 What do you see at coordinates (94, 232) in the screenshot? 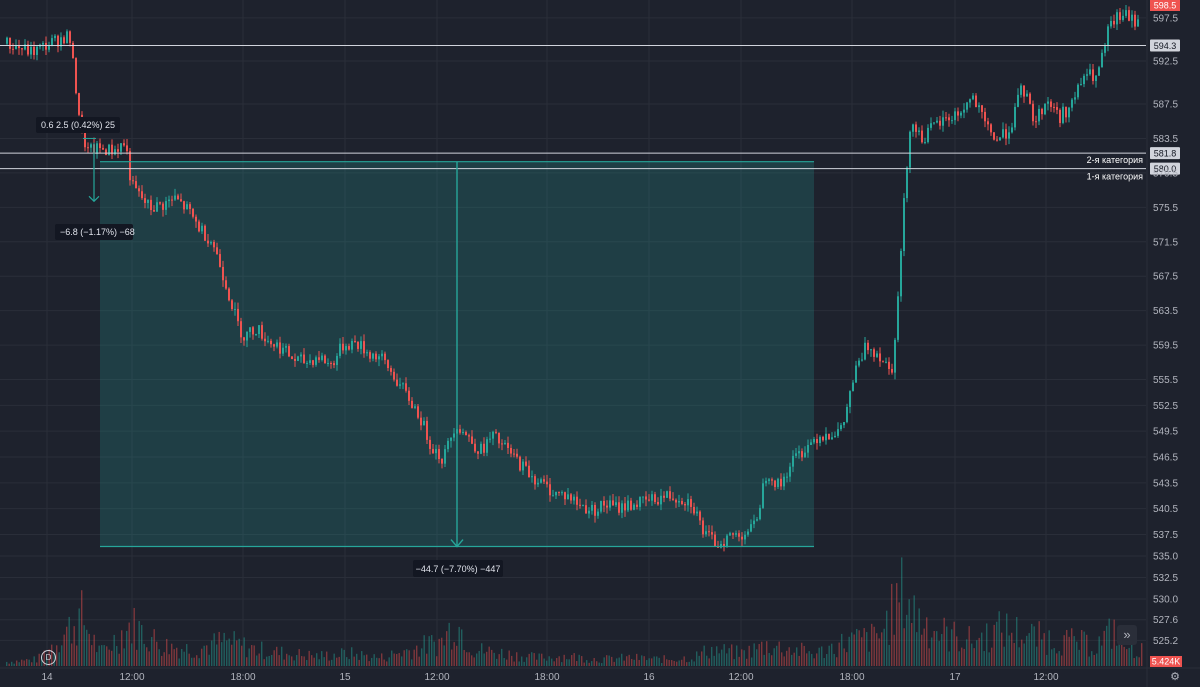
I see `measure-label-box` at bounding box center [94, 232].